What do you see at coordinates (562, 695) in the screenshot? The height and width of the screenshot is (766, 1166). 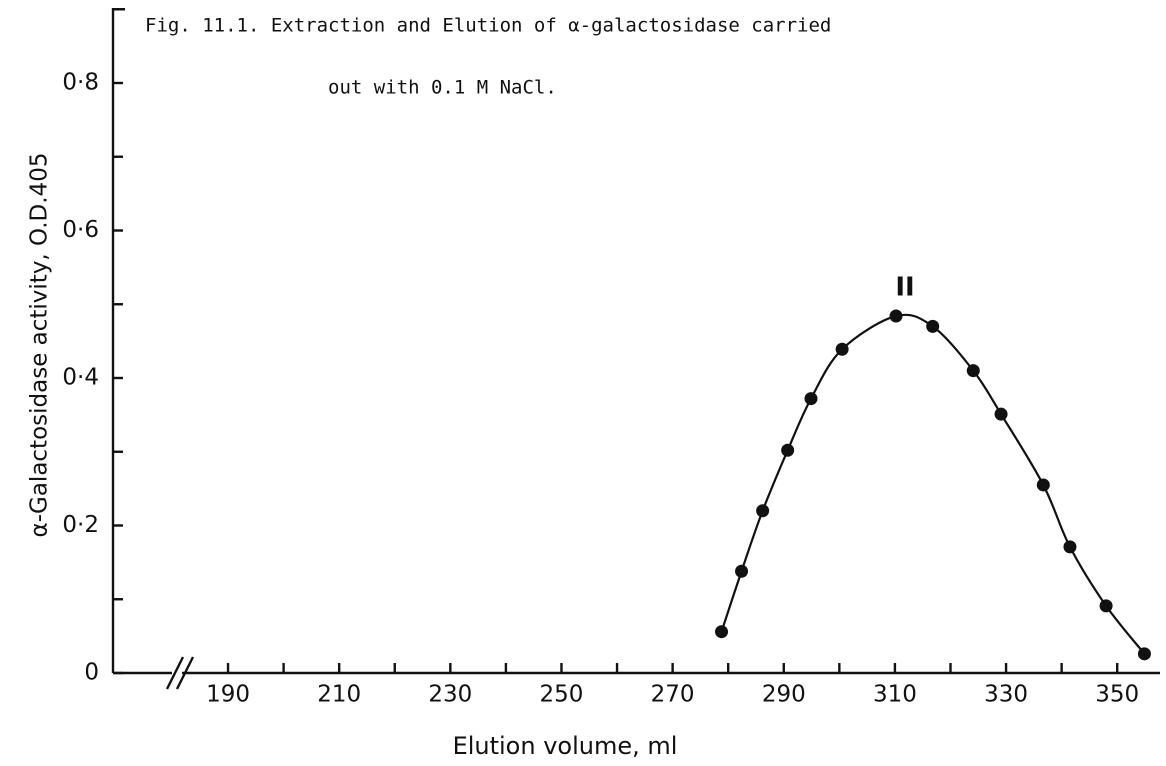 I see `x-tick-label: 250` at bounding box center [562, 695].